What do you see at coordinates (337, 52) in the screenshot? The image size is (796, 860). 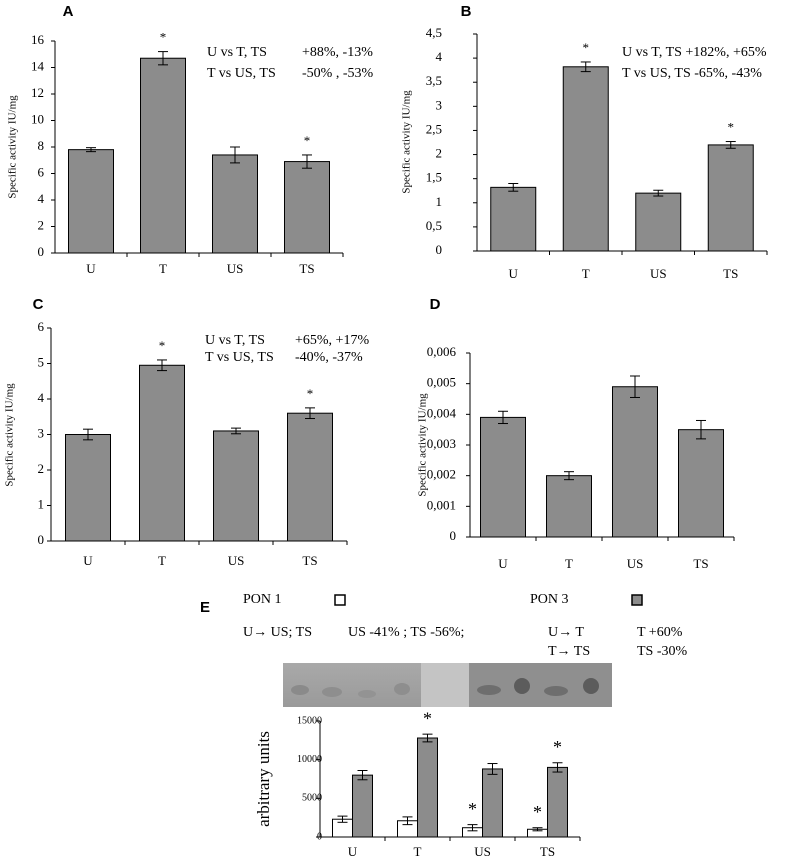 I see `annotation: +88%, -13%` at bounding box center [337, 52].